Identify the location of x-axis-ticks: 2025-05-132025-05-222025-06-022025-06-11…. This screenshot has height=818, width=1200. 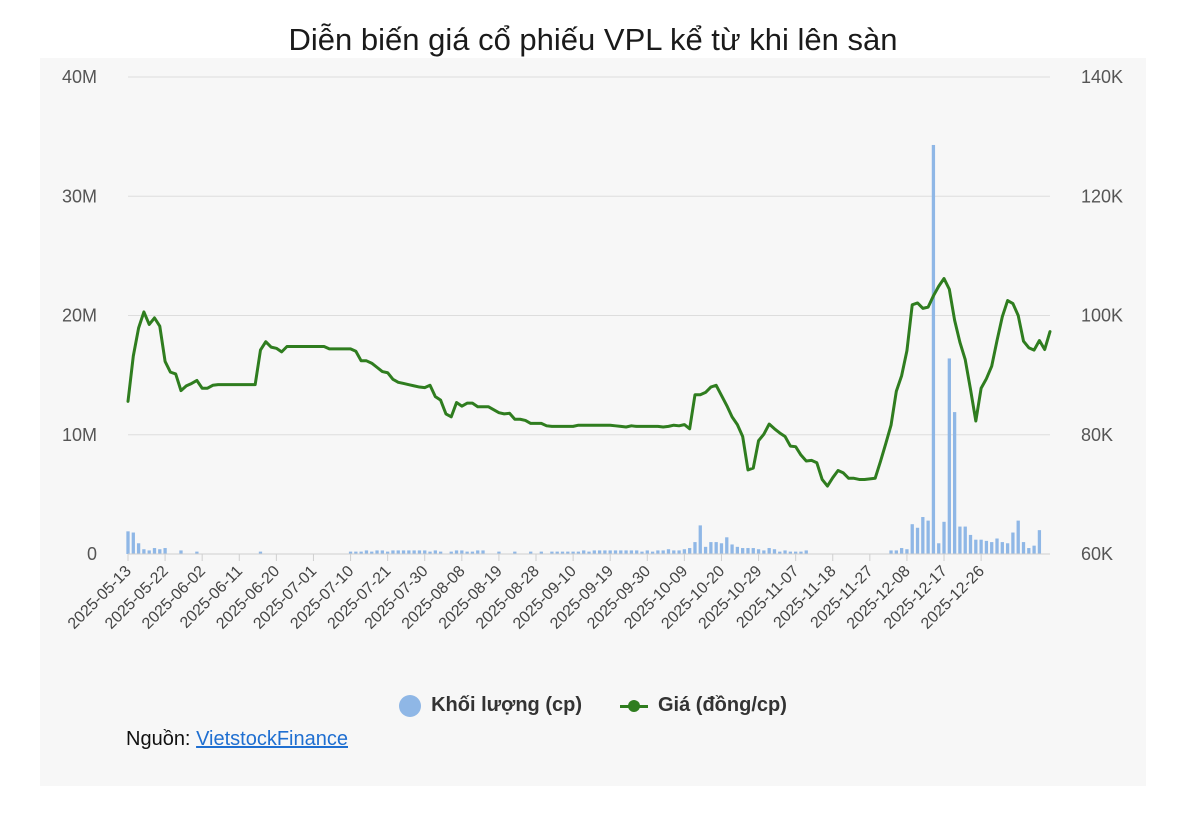
(526, 593).